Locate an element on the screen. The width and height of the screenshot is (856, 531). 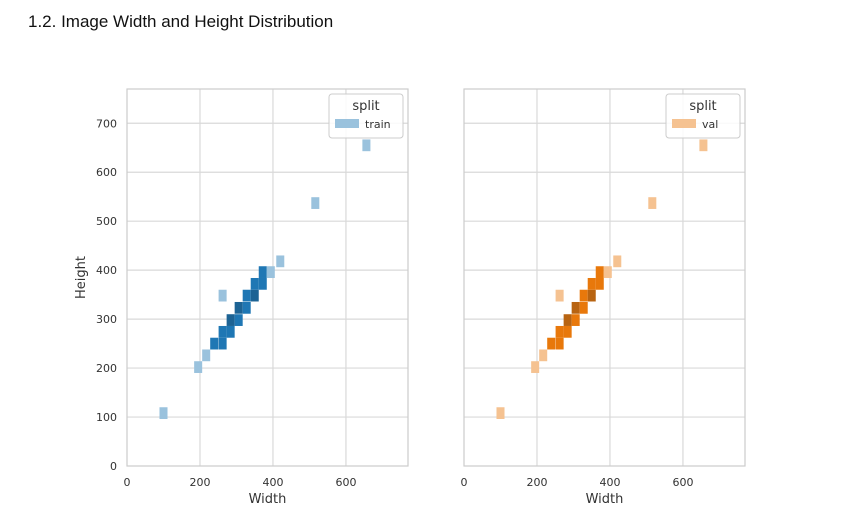
y-tick-label: 600 is located at coordinates (106, 172).